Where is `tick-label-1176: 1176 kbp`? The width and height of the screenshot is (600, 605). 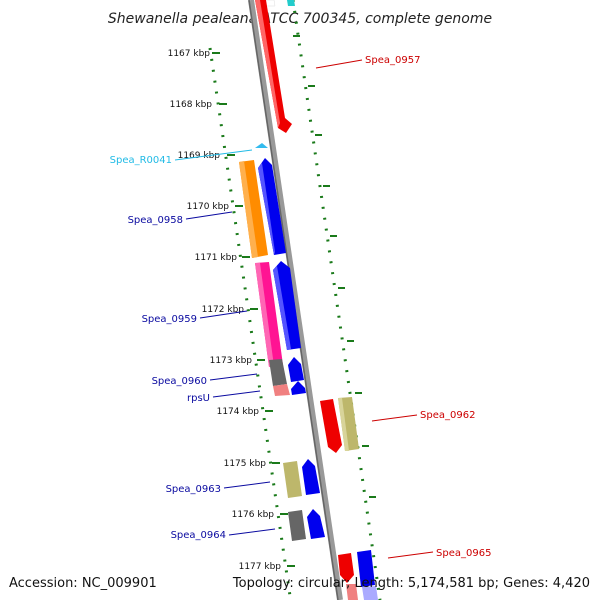 tick-label-1176: 1176 kbp is located at coordinates (253, 515).